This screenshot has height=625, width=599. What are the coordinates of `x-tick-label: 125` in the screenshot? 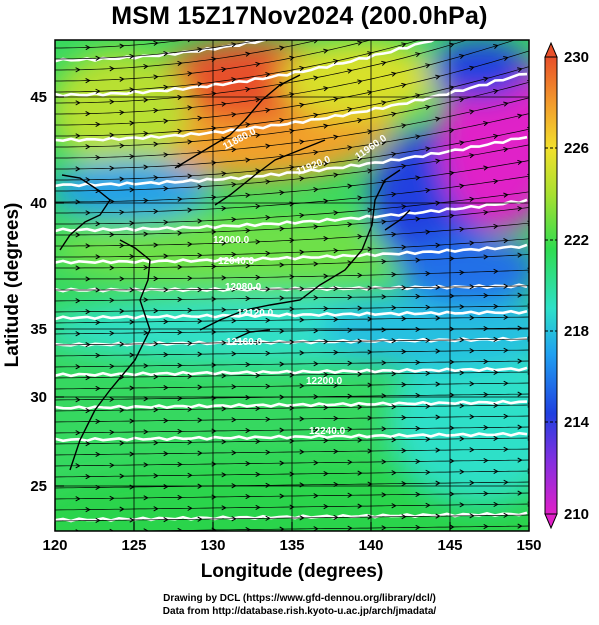 It's located at (133, 545).